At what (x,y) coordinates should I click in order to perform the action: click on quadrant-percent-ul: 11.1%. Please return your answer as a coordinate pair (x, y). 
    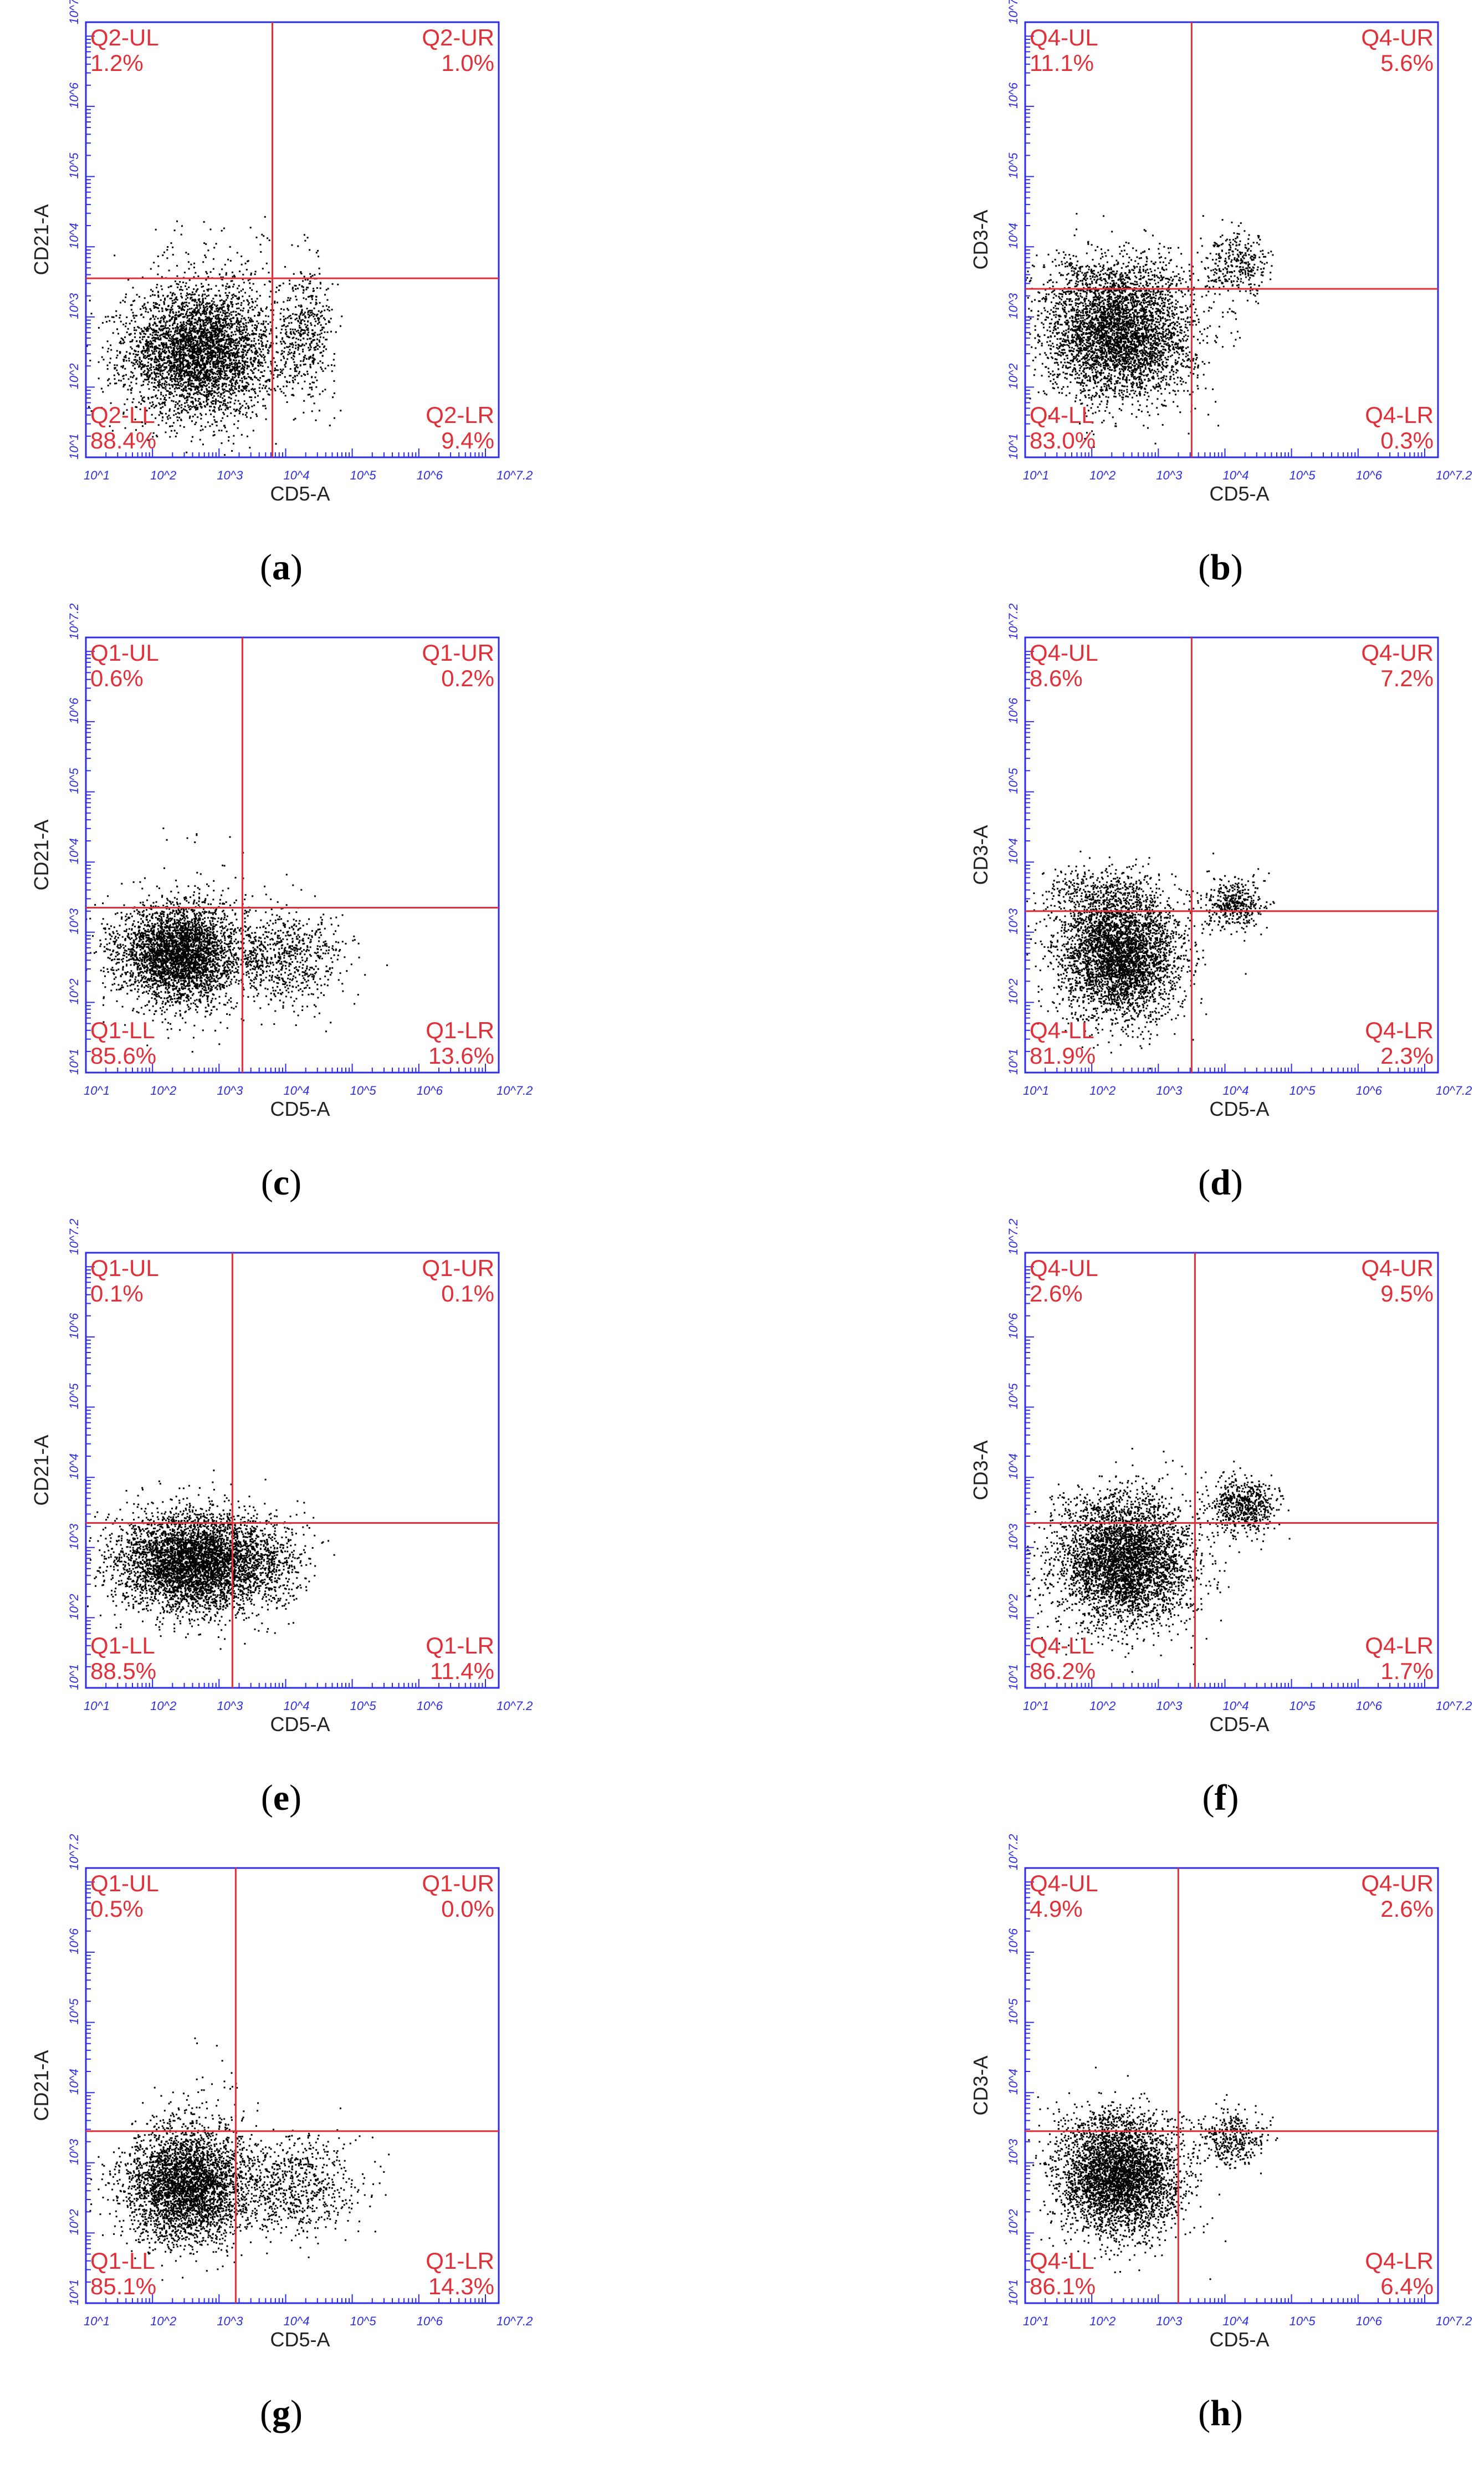
    Looking at the image, I should click on (1062, 63).